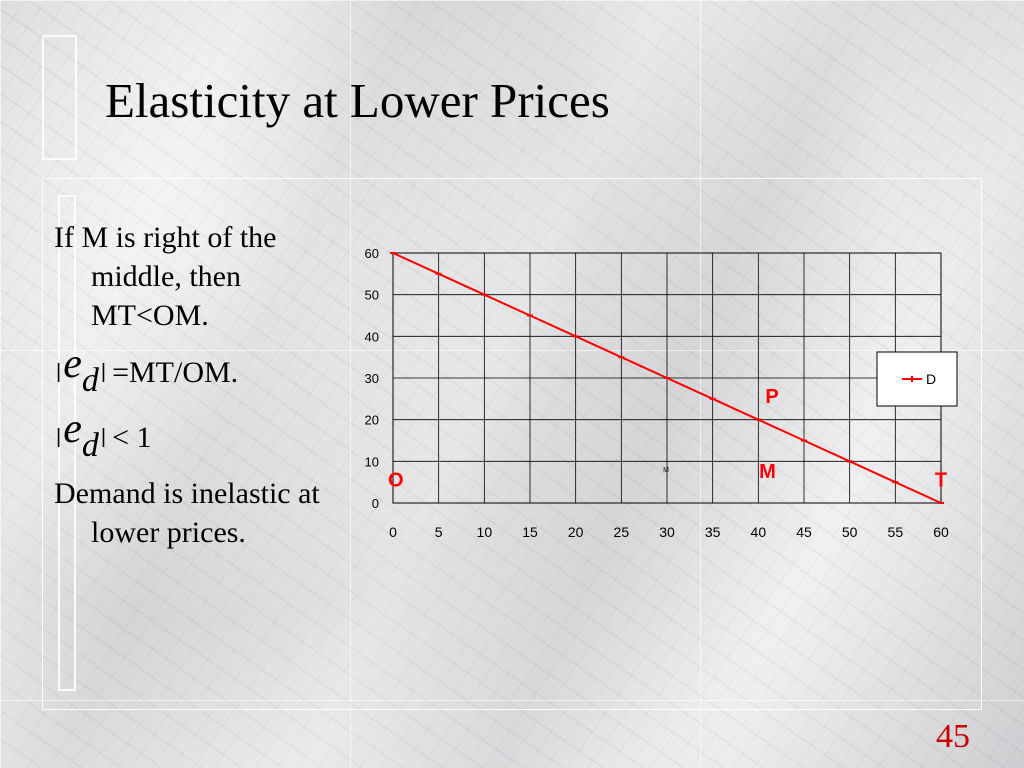 The width and height of the screenshot is (1024, 768). I want to click on slide-title: Elasticity at Lower Prices, so click(357, 100).